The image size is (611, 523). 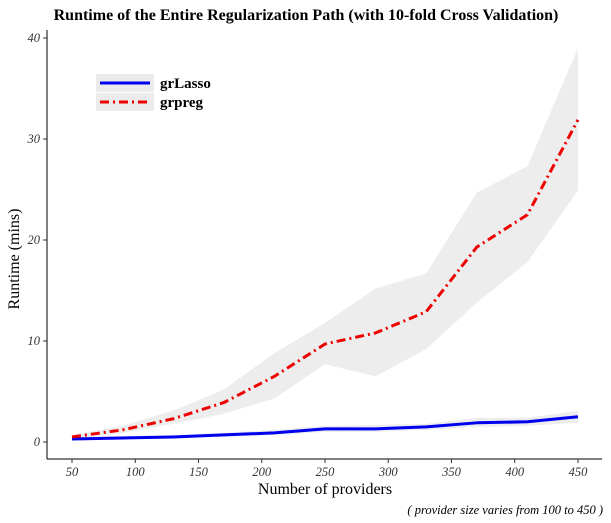 I want to click on legend: grLasso grpreg, so click(x=153, y=92).